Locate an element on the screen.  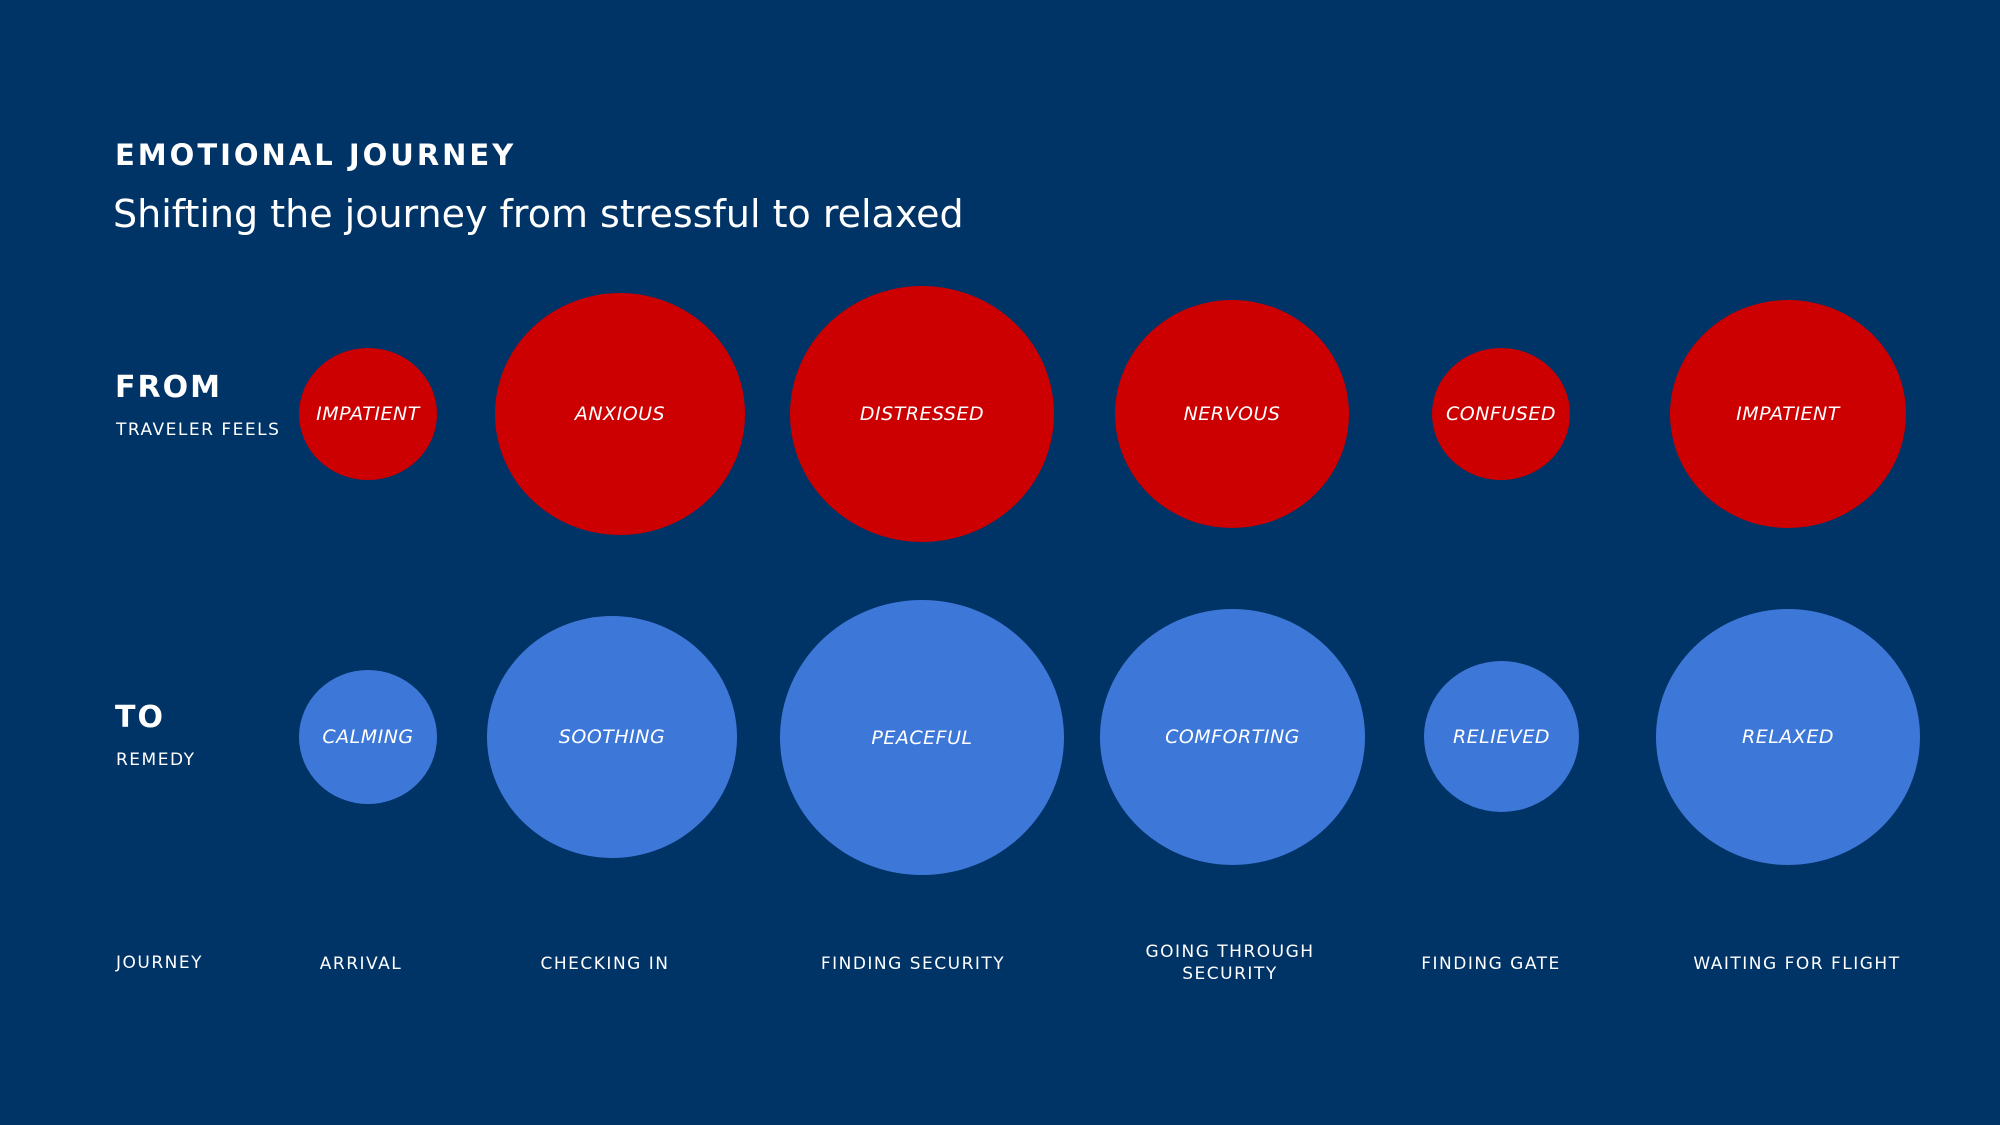
feeling-label: CONFUSED is located at coordinates (1501, 414).